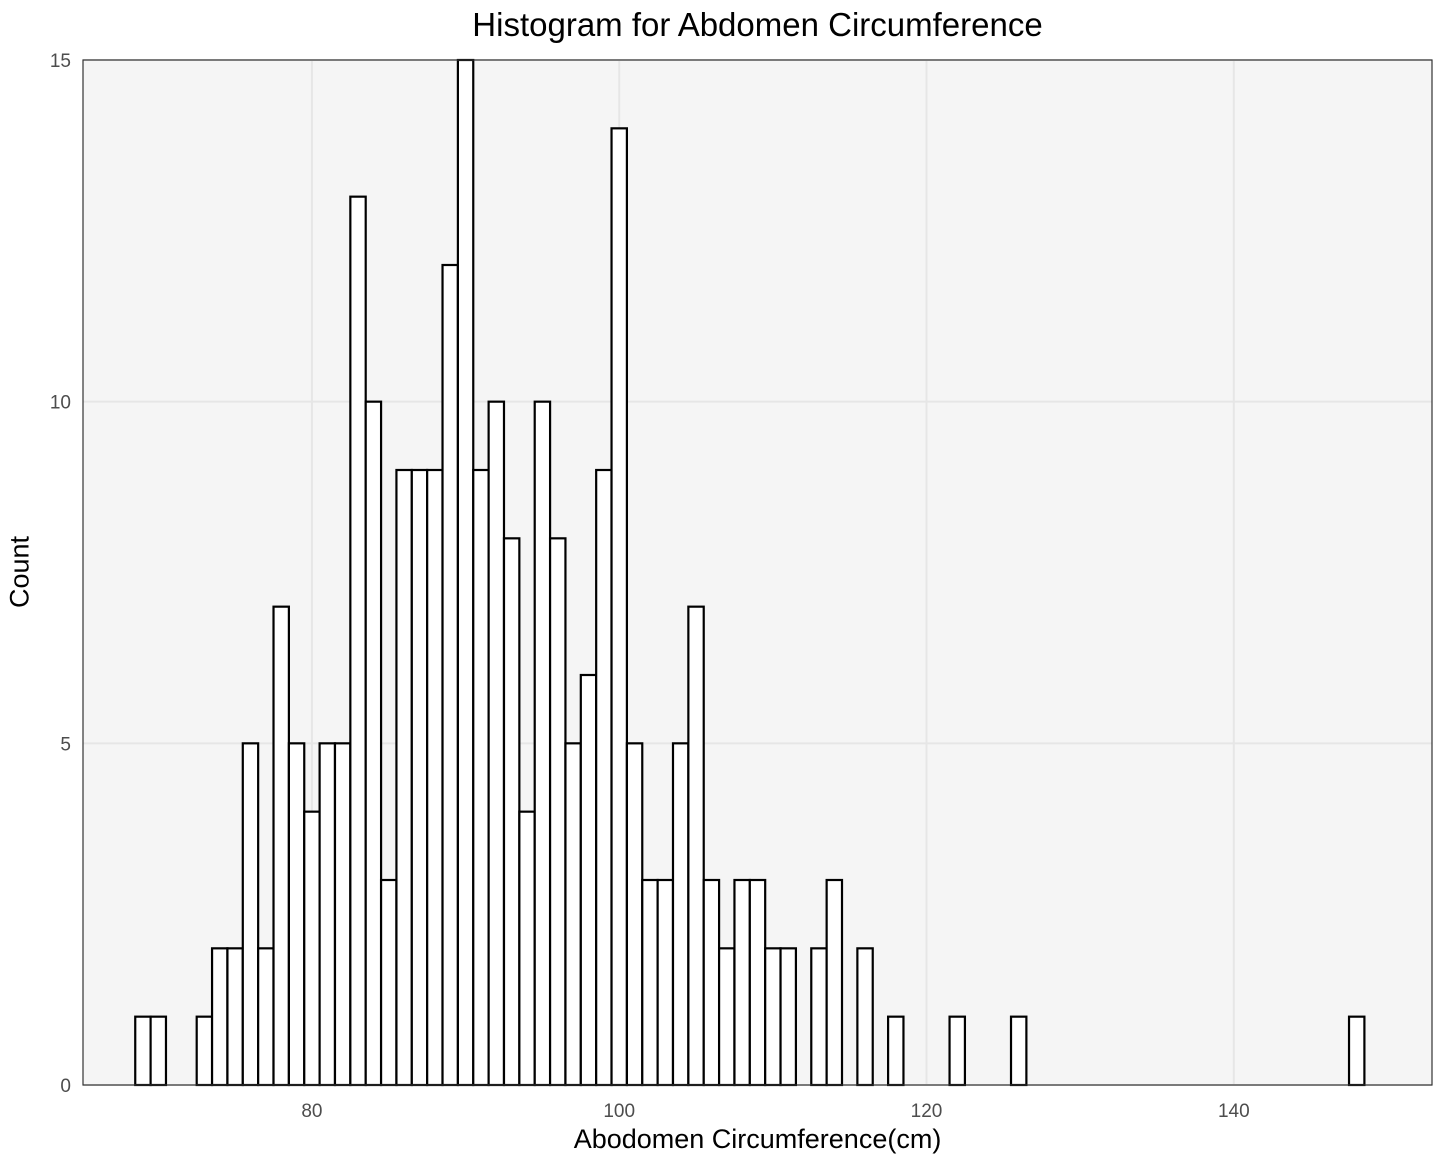  What do you see at coordinates (65, 744) in the screenshot?
I see `y-tick-label: 5` at bounding box center [65, 744].